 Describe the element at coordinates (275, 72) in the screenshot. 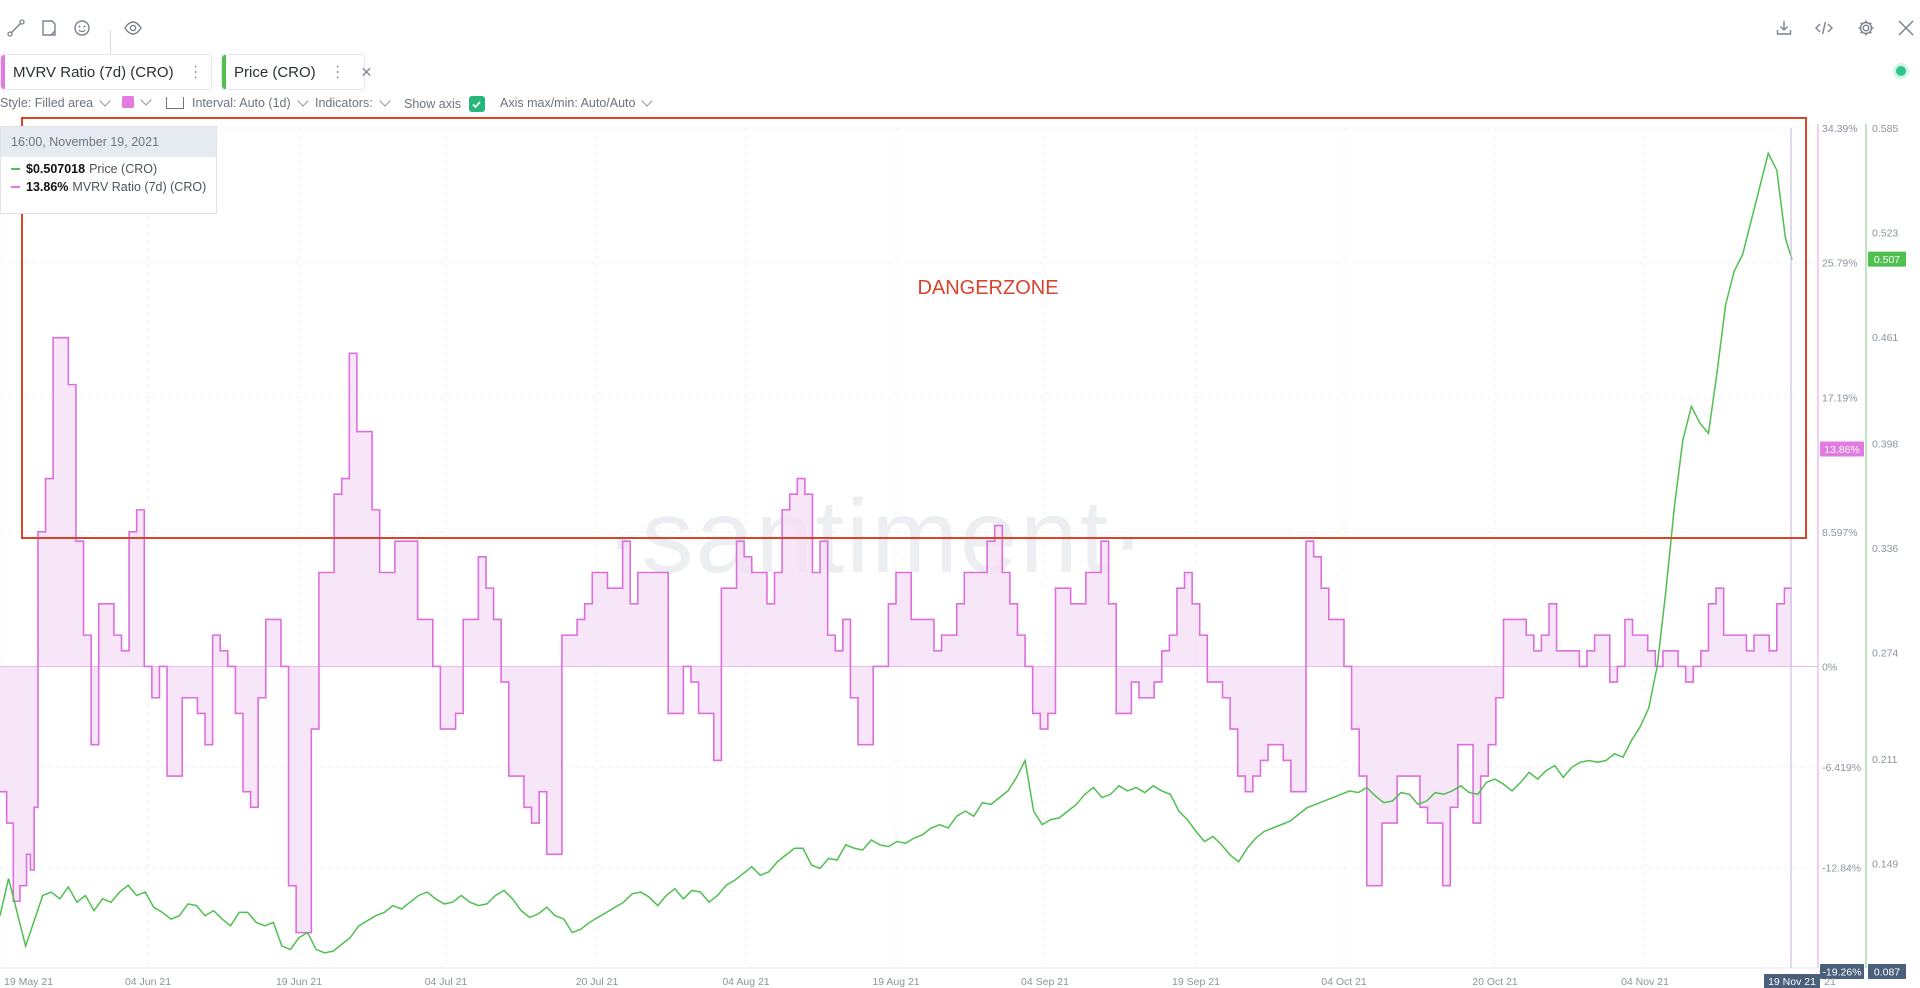

I see `metric-label: Price (CRO)` at that location.